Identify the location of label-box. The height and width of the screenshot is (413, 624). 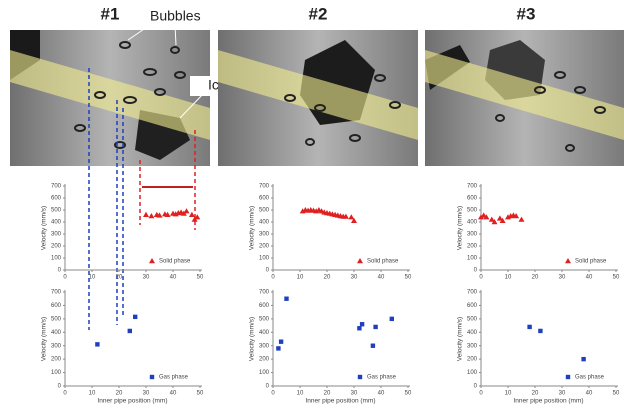
(181, 16).